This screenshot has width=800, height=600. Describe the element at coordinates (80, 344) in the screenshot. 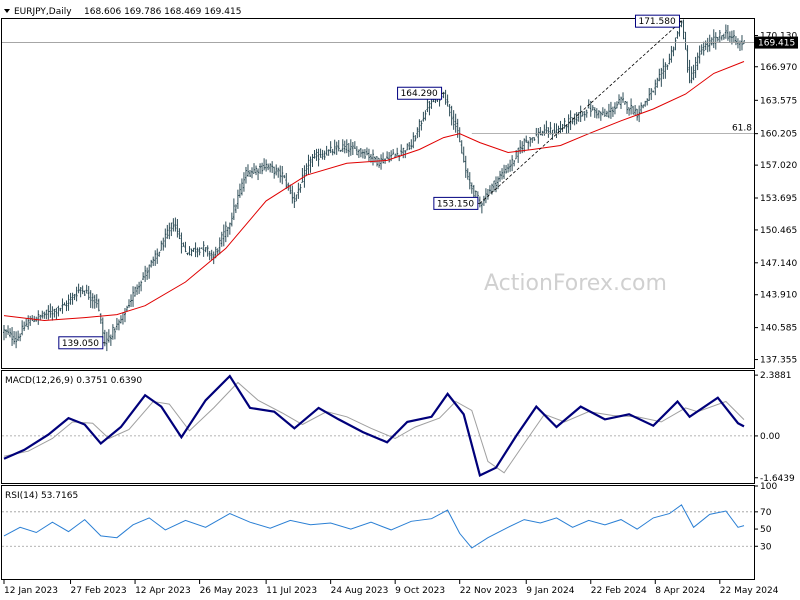

I see `annotation-label: 139.050` at that location.